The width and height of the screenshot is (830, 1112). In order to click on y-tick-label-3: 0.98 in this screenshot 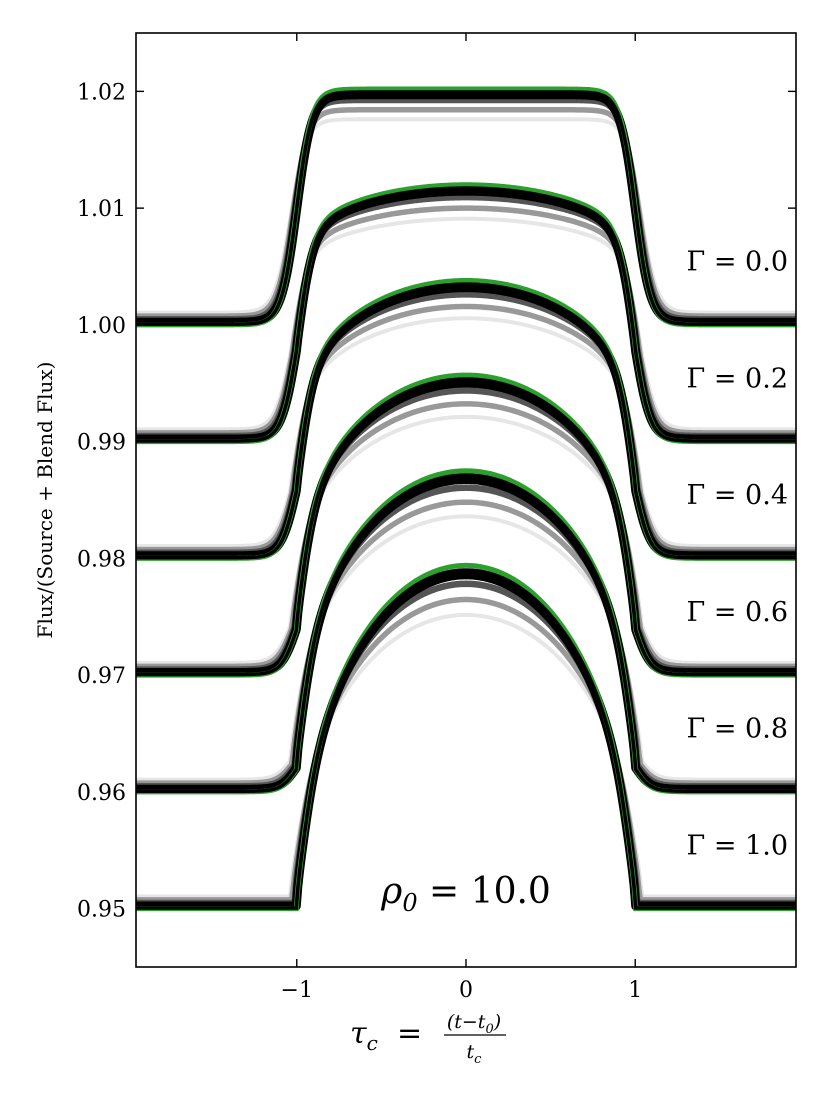, I will do `click(101, 559)`.